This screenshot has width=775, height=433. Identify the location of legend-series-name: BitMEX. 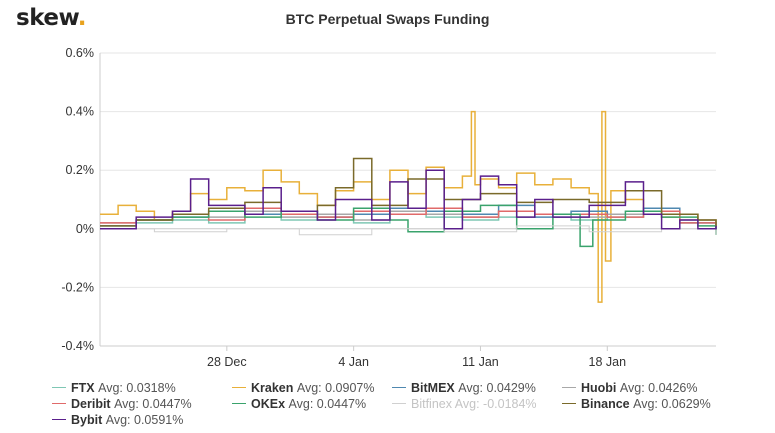
(435, 388).